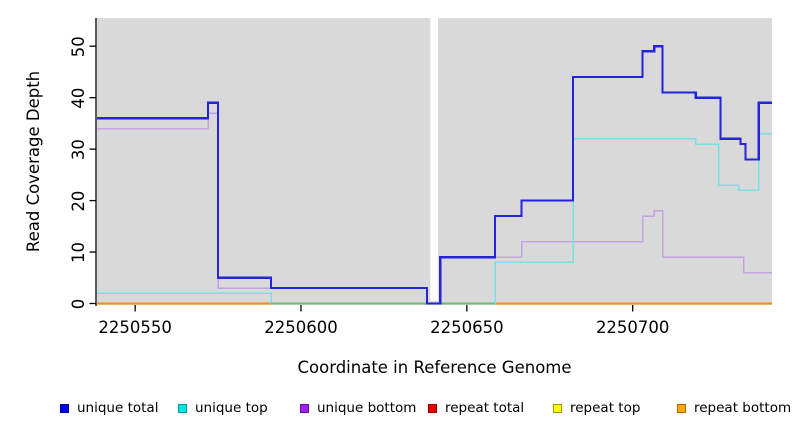  I want to click on y-tick-label: 40, so click(78, 98).